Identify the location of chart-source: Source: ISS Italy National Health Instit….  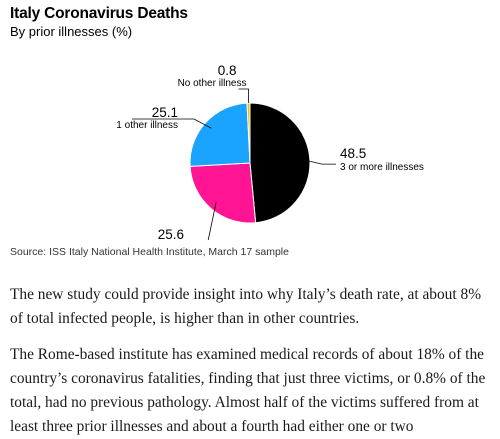
(149, 252).